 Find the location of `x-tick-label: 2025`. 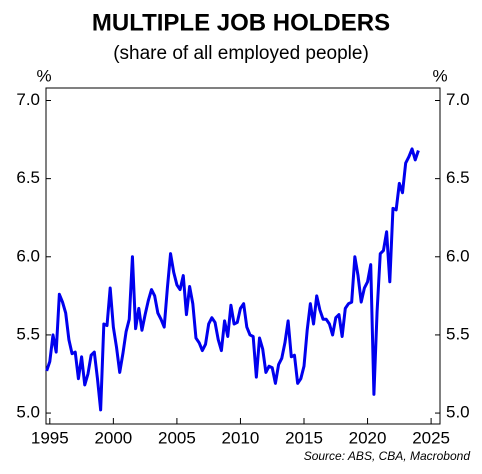

x-tick-label: 2025 is located at coordinates (431, 437).